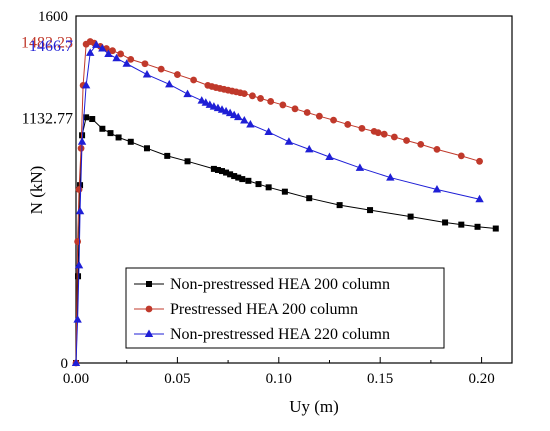 The height and width of the screenshot is (431, 550). Describe the element at coordinates (53, 17) in the screenshot. I see `y-tick-label: 1600` at that location.